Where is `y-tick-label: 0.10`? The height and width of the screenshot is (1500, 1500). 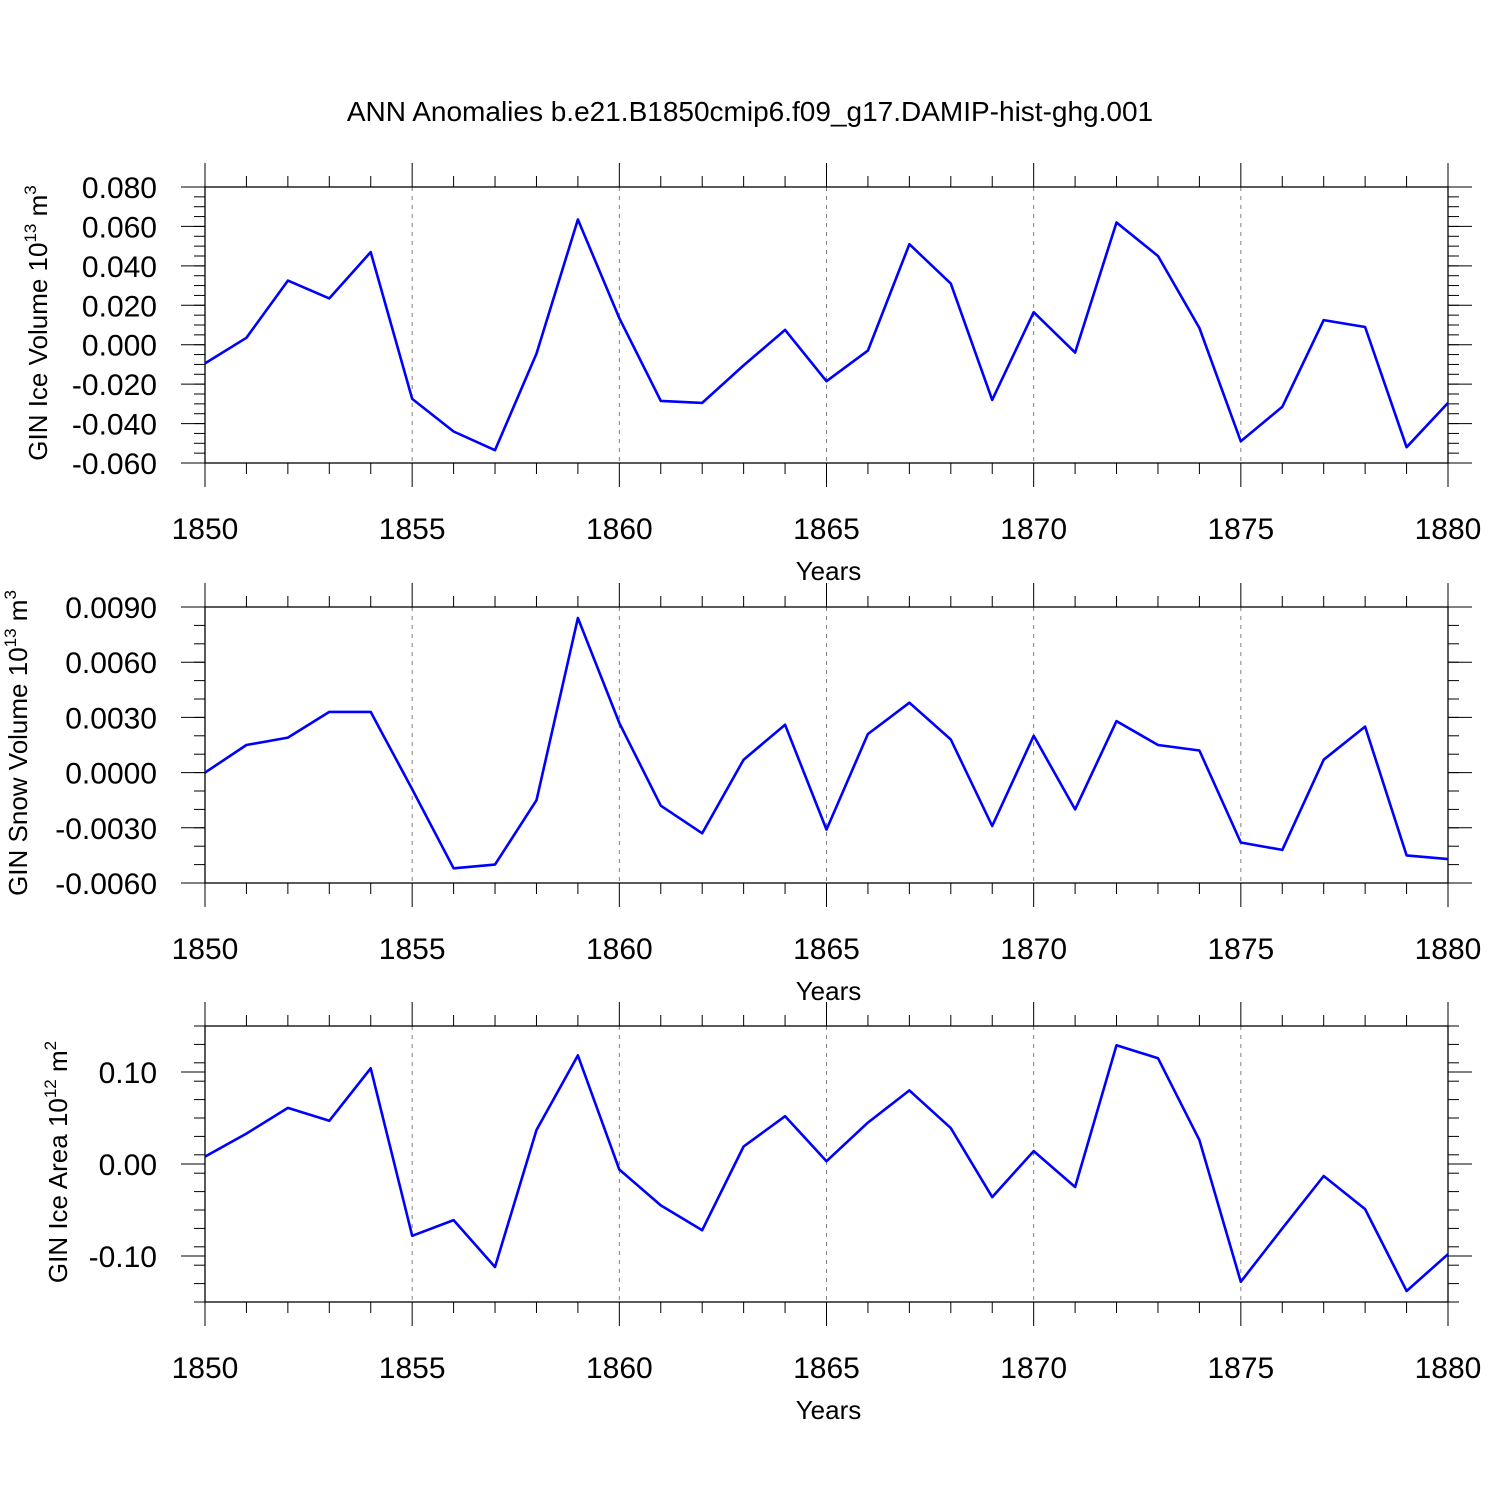 y-tick-label: 0.10 is located at coordinates (128, 1073).